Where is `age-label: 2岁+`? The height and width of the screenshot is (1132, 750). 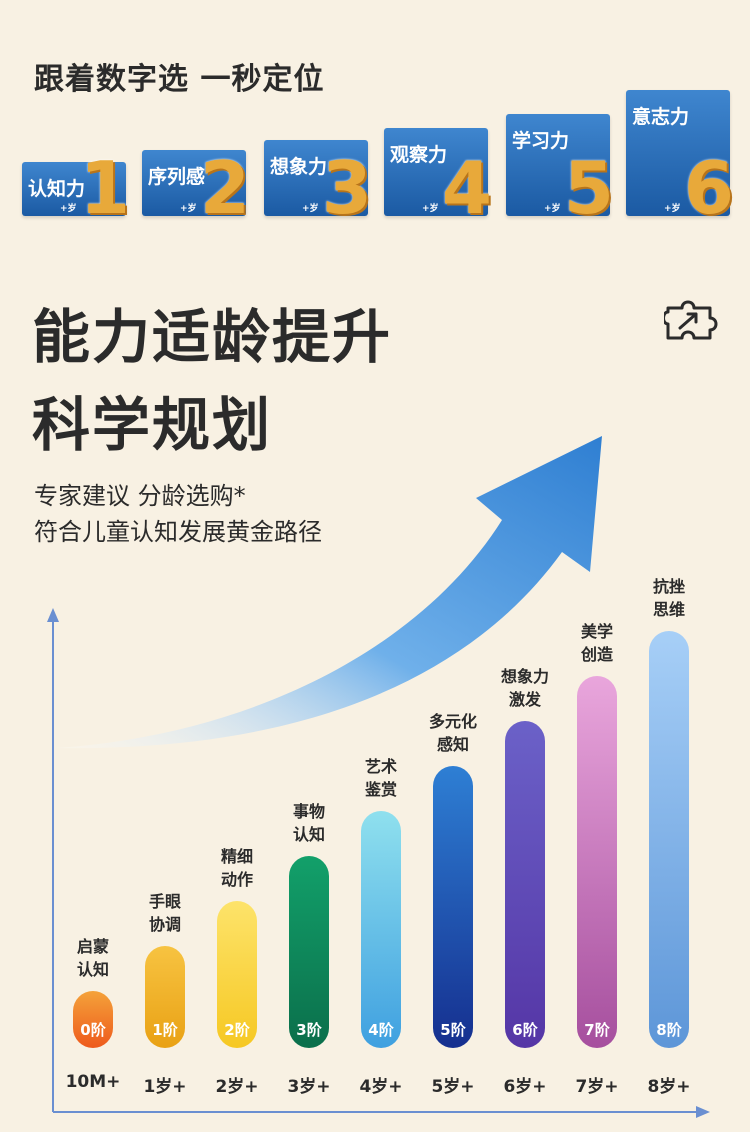
age-label: 2岁+ is located at coordinates (237, 1087).